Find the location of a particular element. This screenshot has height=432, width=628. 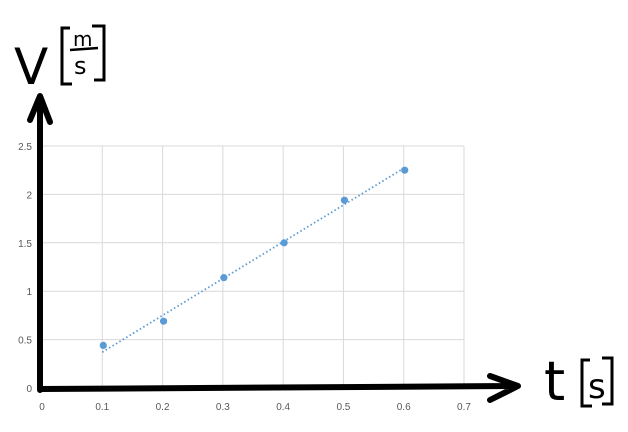

y-axis-label: V m s is located at coordinates (60, 60).